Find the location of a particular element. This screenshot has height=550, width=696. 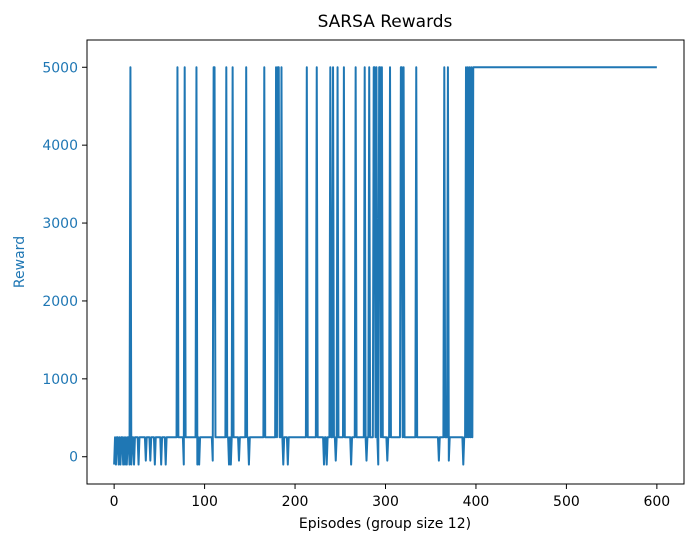

x-tick-label: 500 is located at coordinates (566, 502).